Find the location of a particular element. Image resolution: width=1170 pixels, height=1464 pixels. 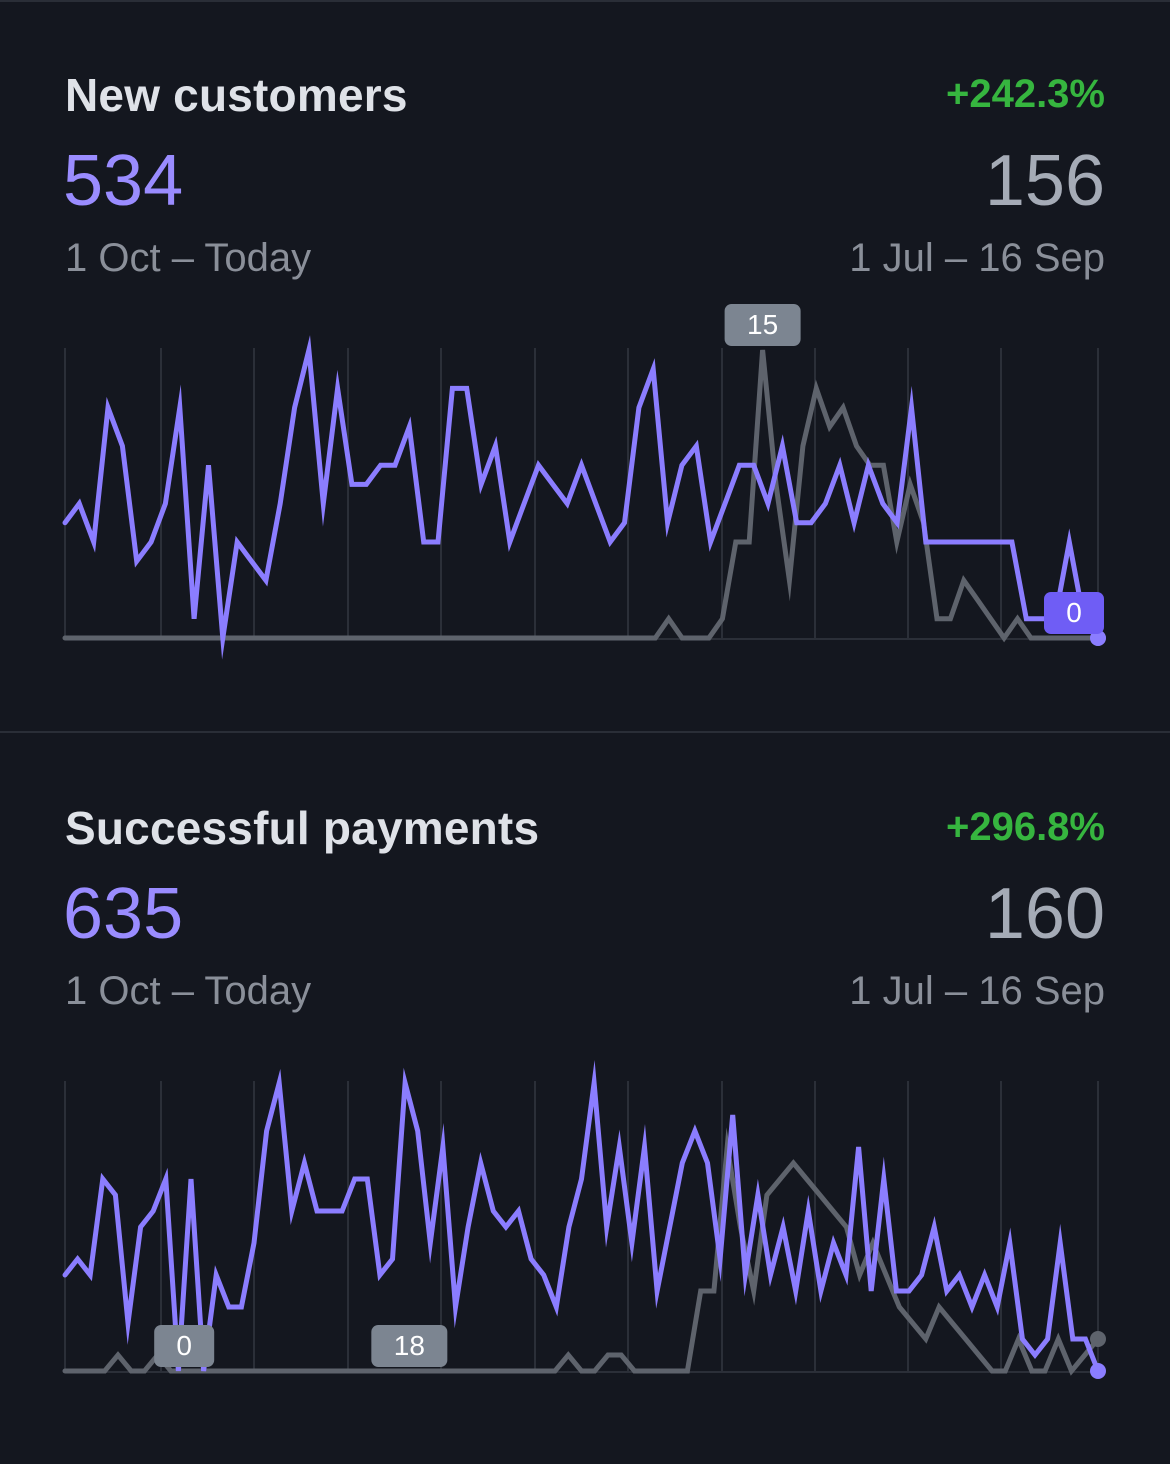

value-badge-label: 15 is located at coordinates (762, 324).